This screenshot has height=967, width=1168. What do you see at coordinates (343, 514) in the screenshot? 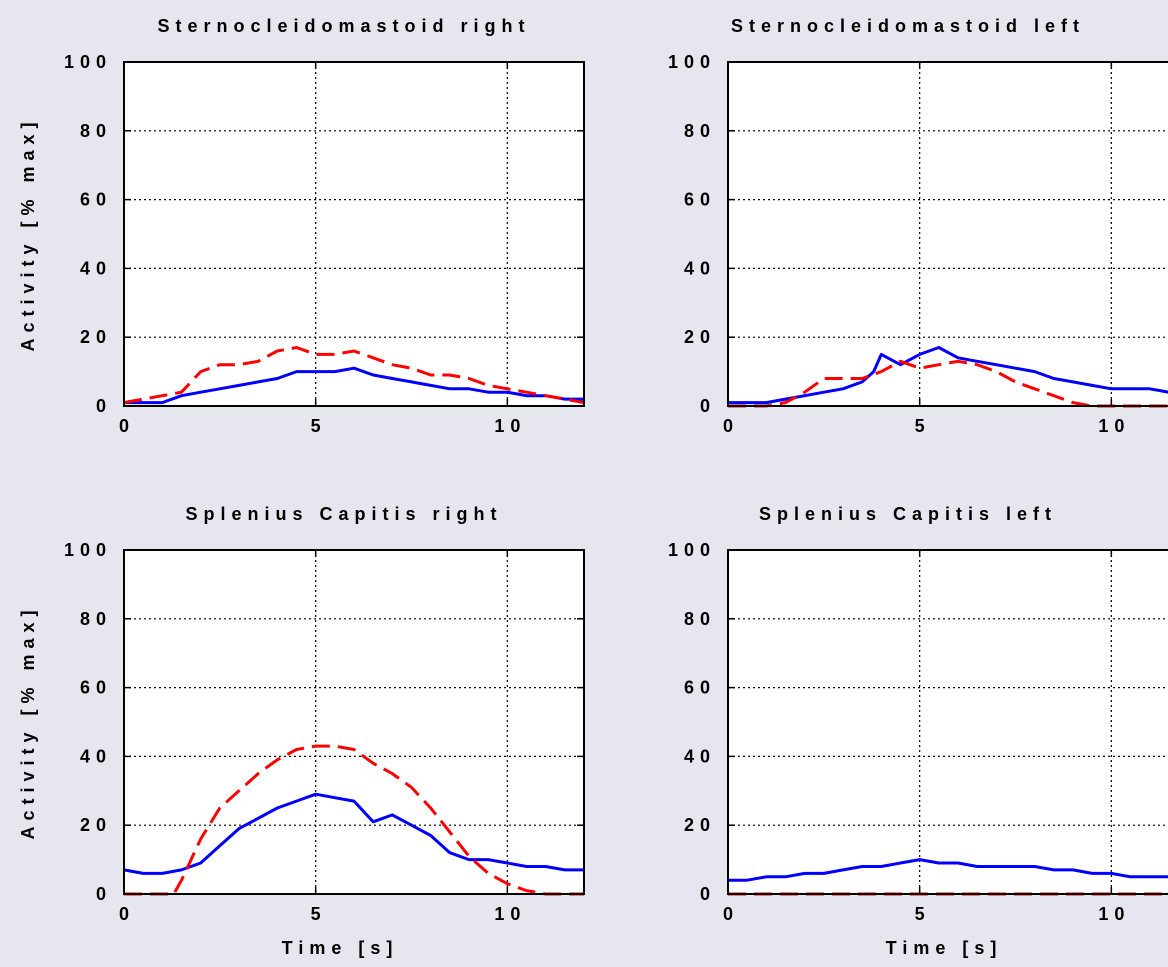
I see `chart-title: Splenius Capitis right` at bounding box center [343, 514].